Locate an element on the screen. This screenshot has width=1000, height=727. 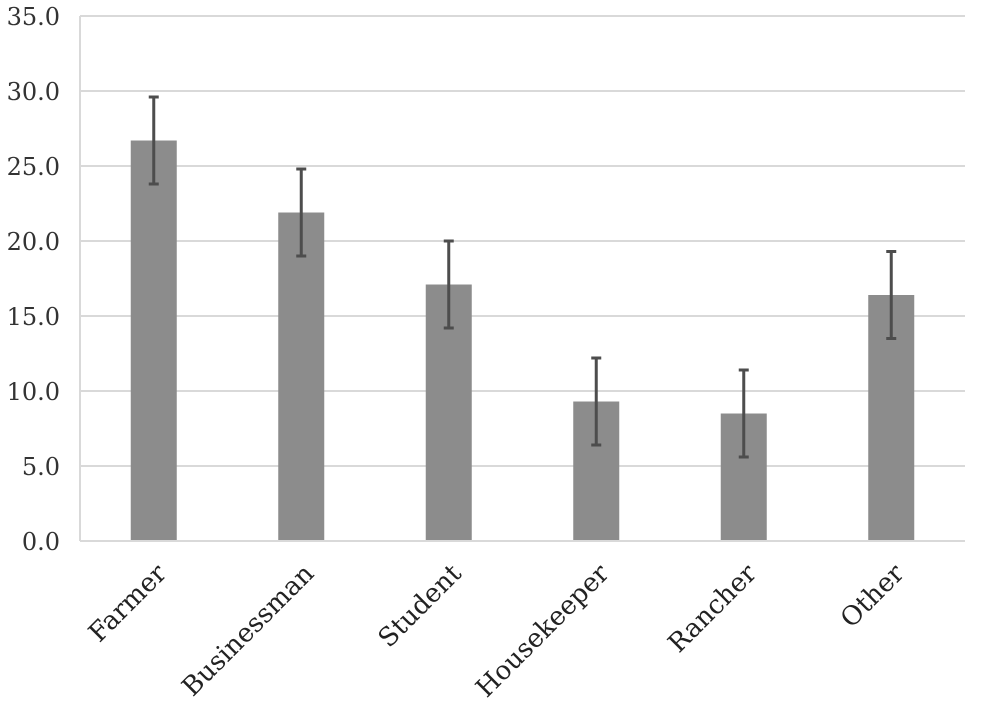
bar-farmer is located at coordinates (153, 340).